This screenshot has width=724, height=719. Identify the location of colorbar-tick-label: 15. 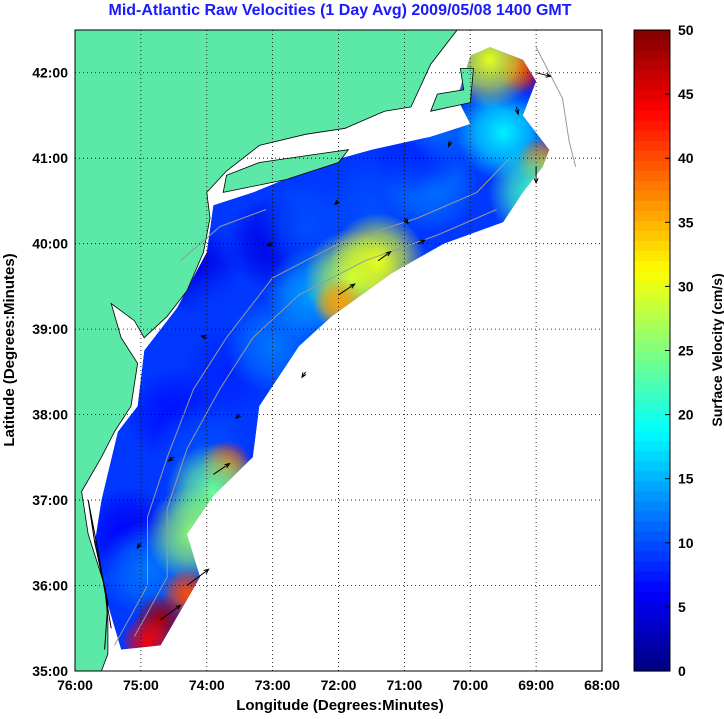
(686, 479).